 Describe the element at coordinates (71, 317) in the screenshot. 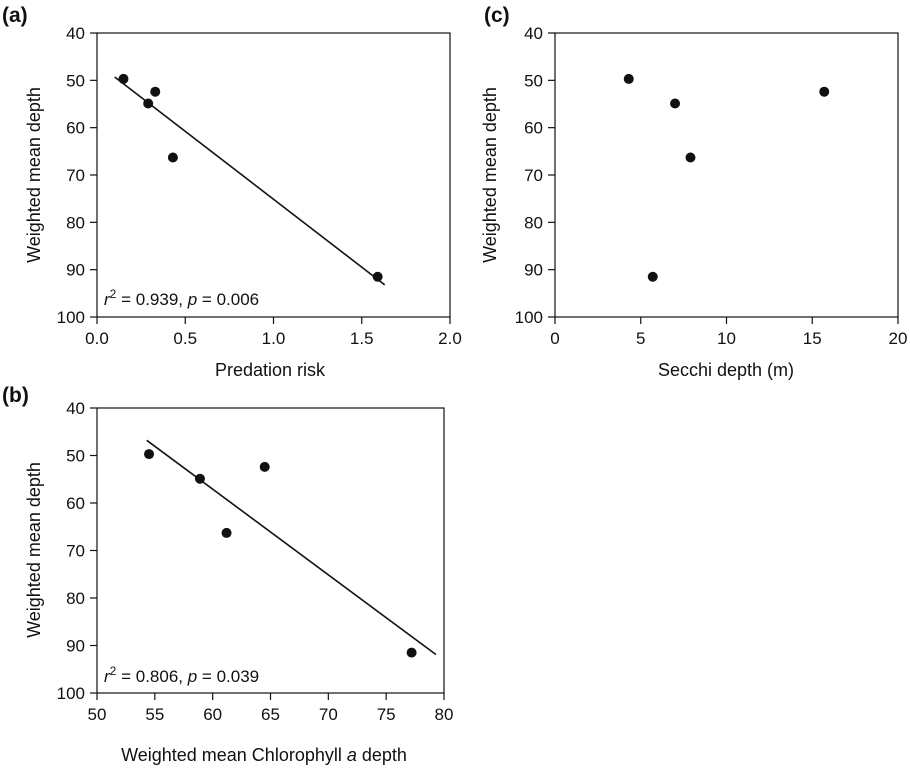

I see `y-tick-label-a: 100` at that location.